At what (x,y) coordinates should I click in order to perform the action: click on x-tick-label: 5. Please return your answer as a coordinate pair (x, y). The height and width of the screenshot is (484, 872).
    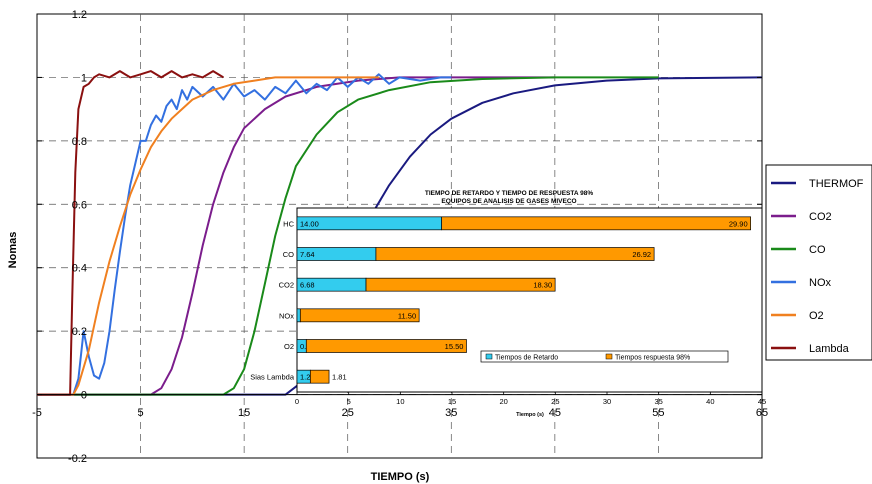
    Looking at the image, I should click on (141, 413).